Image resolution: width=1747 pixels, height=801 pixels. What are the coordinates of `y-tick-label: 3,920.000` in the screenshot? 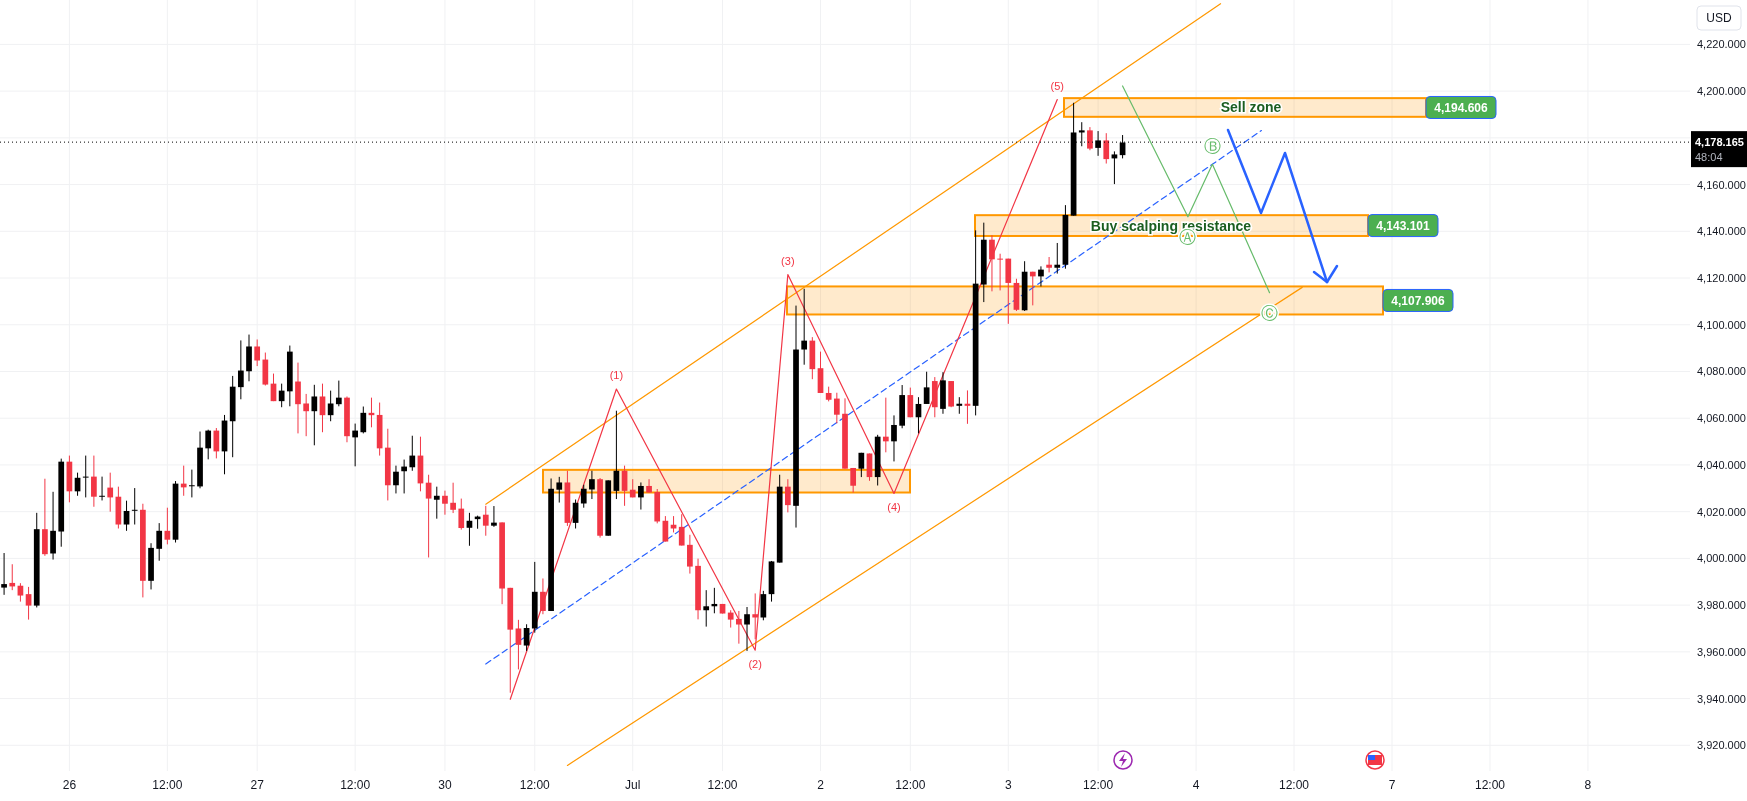 It's located at (1721, 745).